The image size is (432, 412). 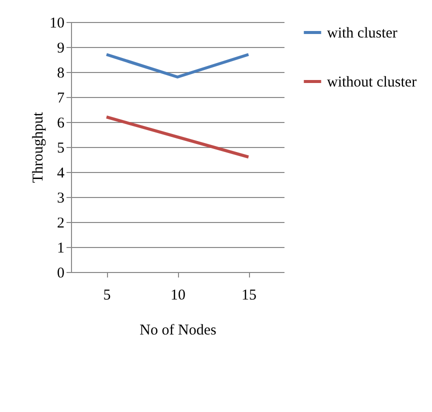 I want to click on y-tick-label: 6, so click(x=61, y=124).